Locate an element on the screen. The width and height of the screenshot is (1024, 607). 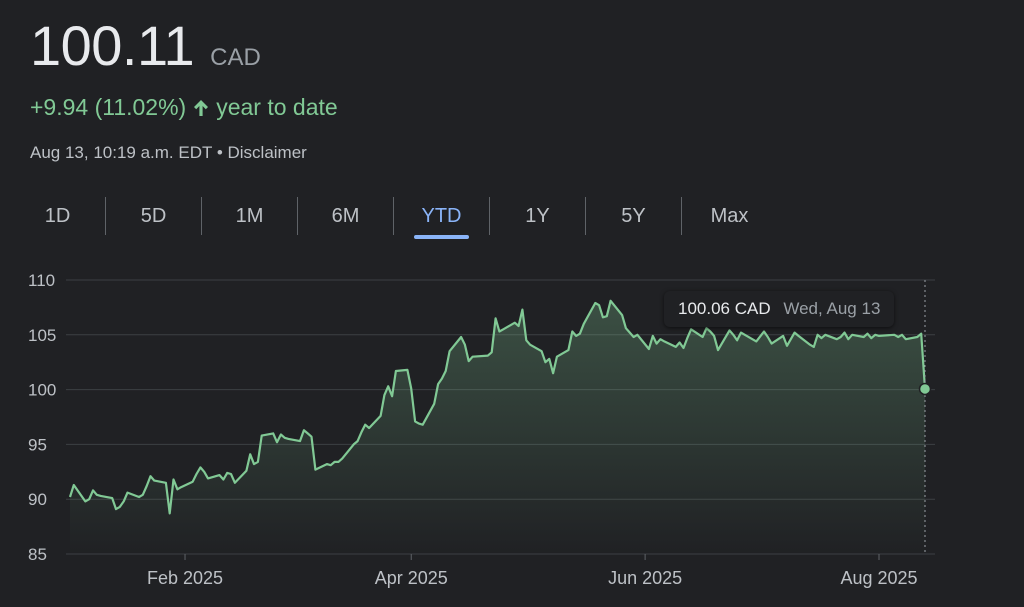
y-tick-label: 110 is located at coordinates (41, 280).